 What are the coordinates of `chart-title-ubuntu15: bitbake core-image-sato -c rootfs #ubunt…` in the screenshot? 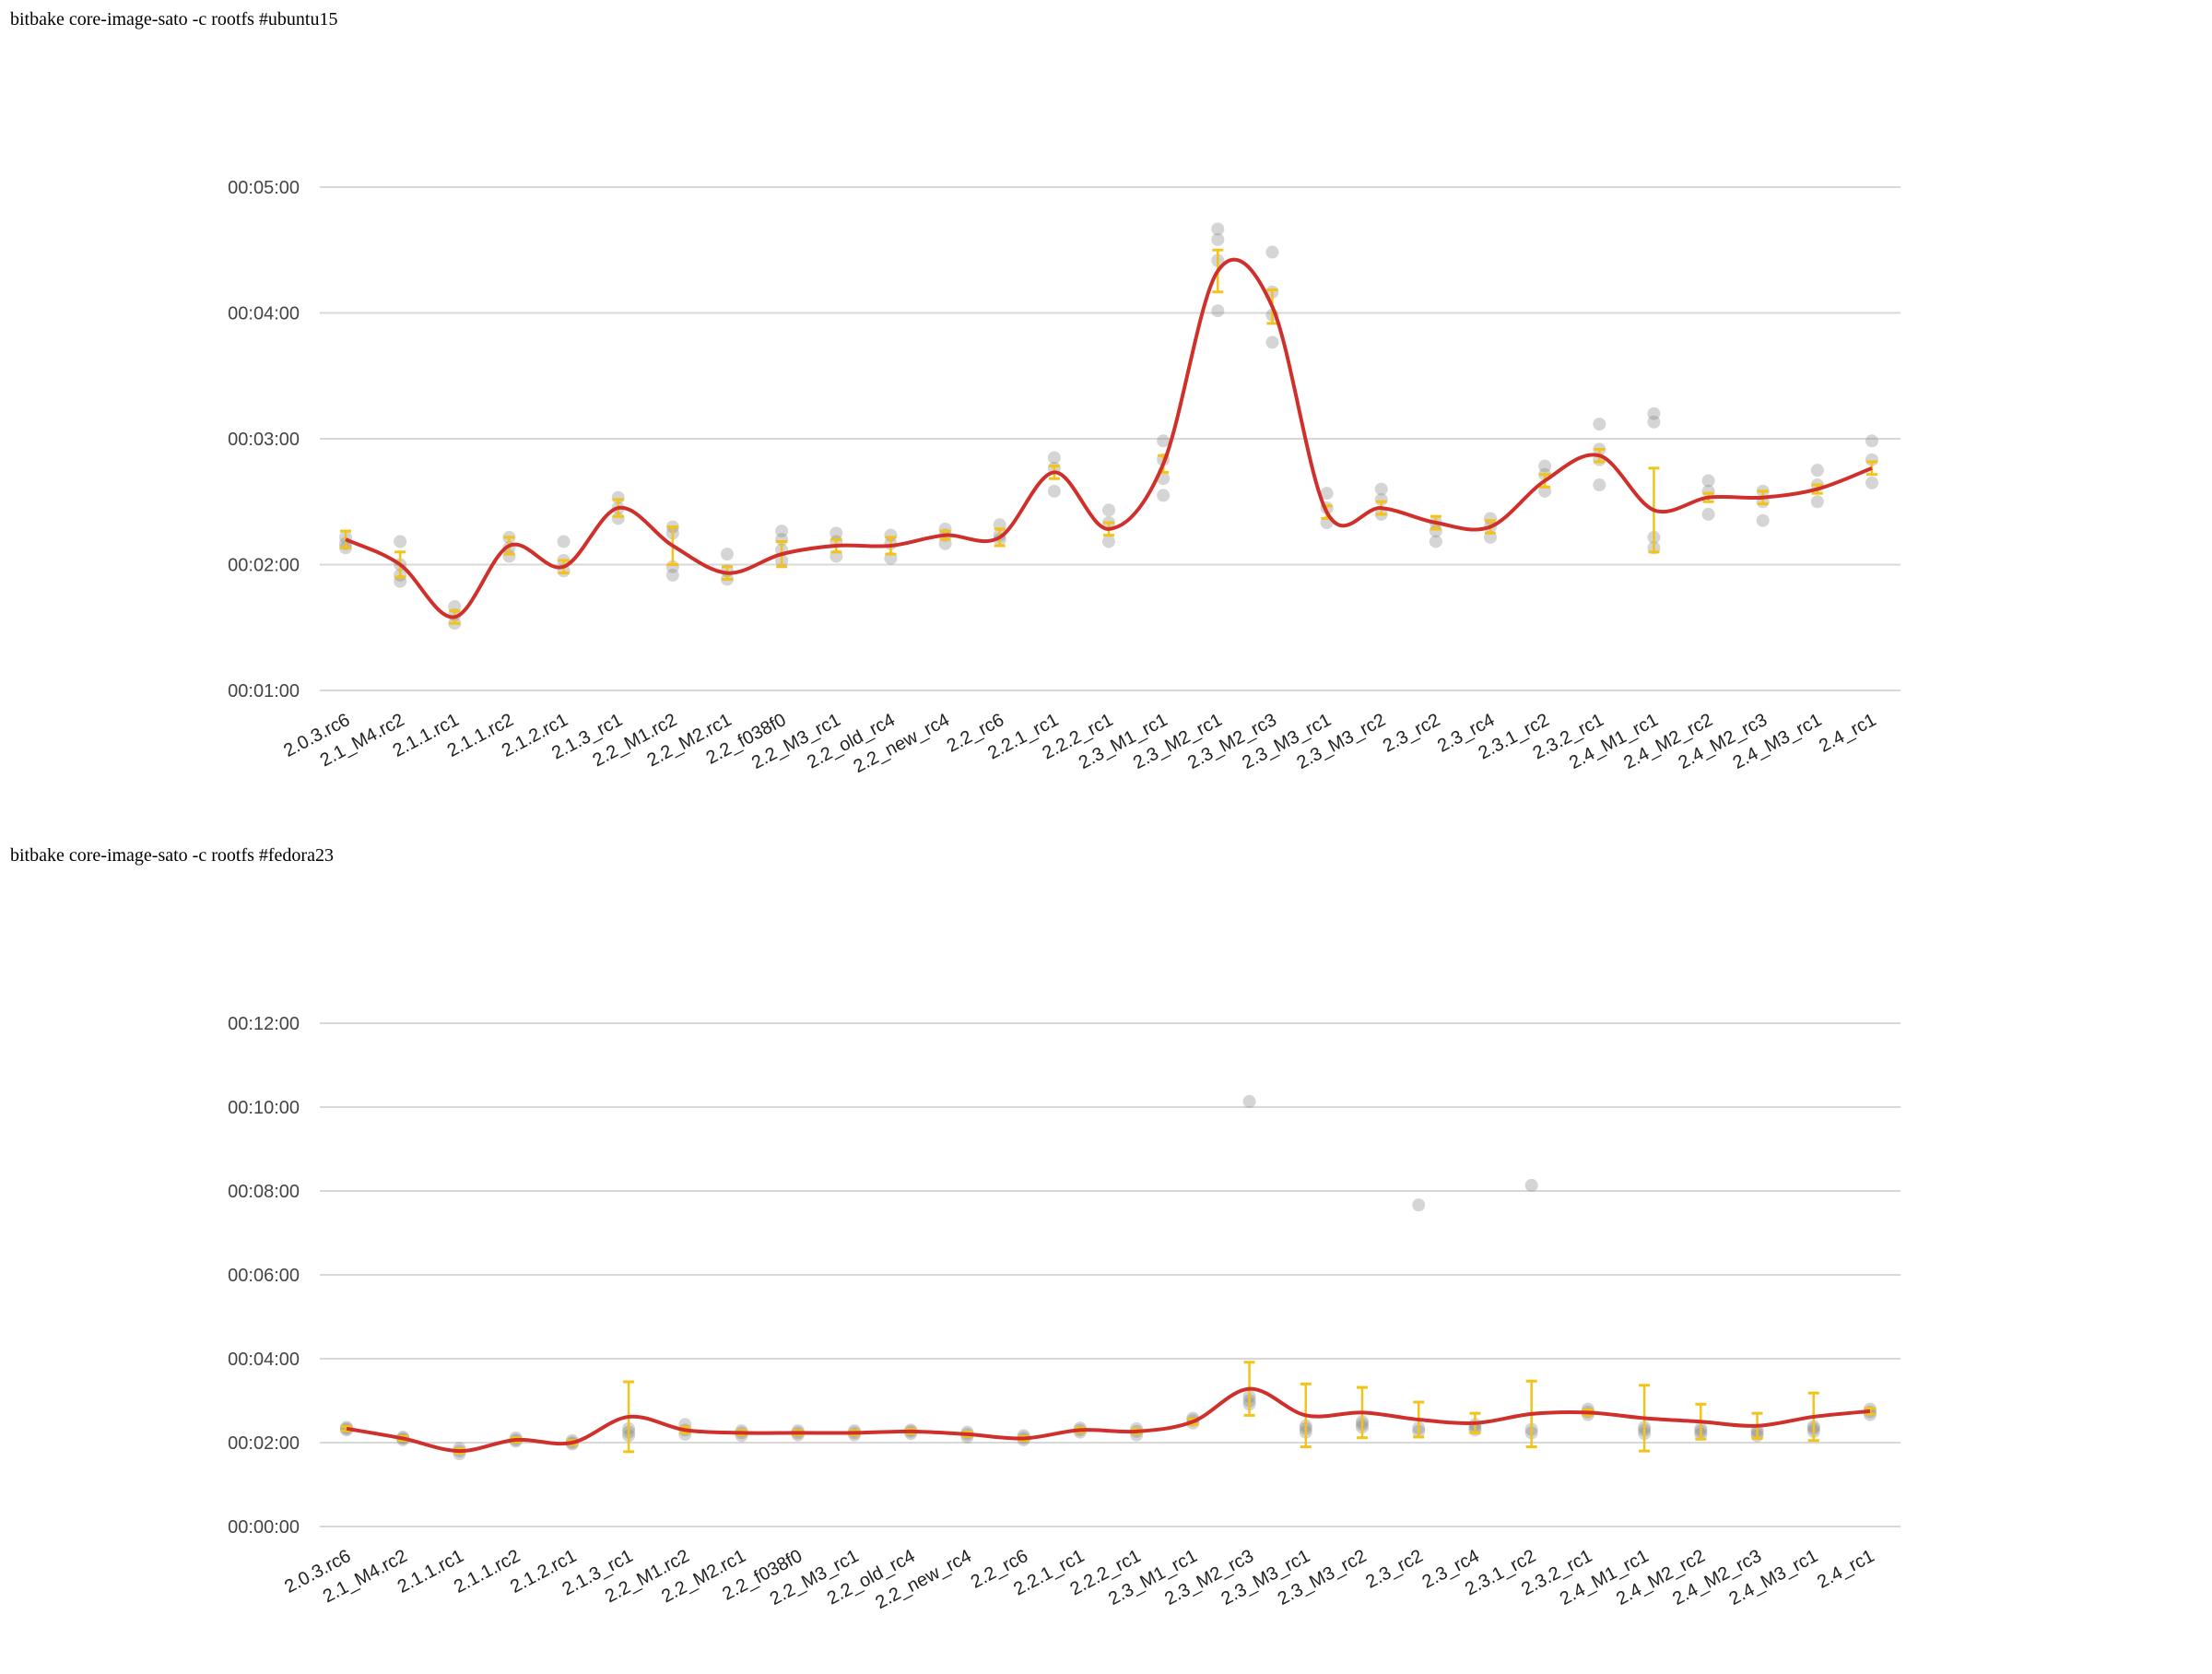 It's located at (174, 19).